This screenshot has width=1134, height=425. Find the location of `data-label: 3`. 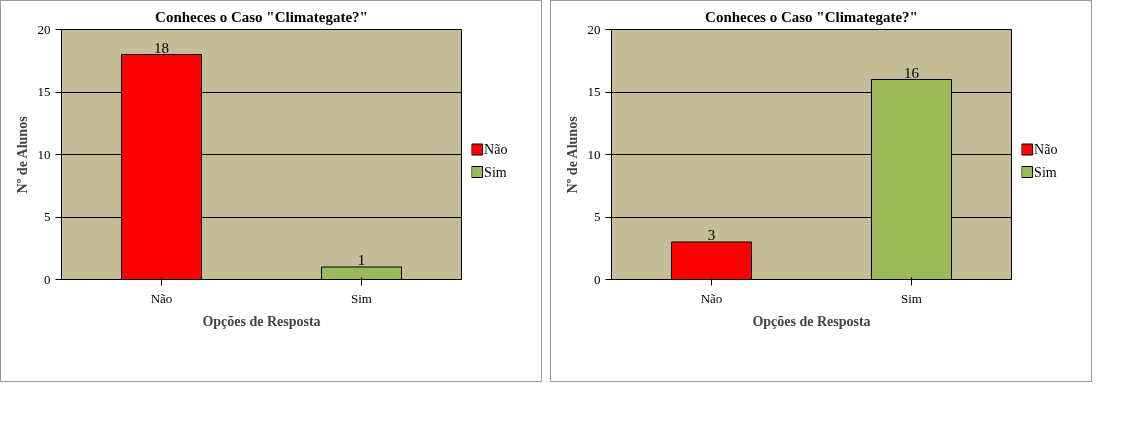

data-label: 3 is located at coordinates (711, 235).